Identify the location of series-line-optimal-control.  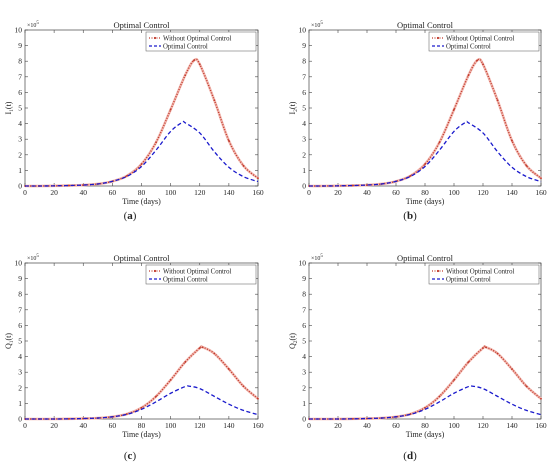
(142, 402).